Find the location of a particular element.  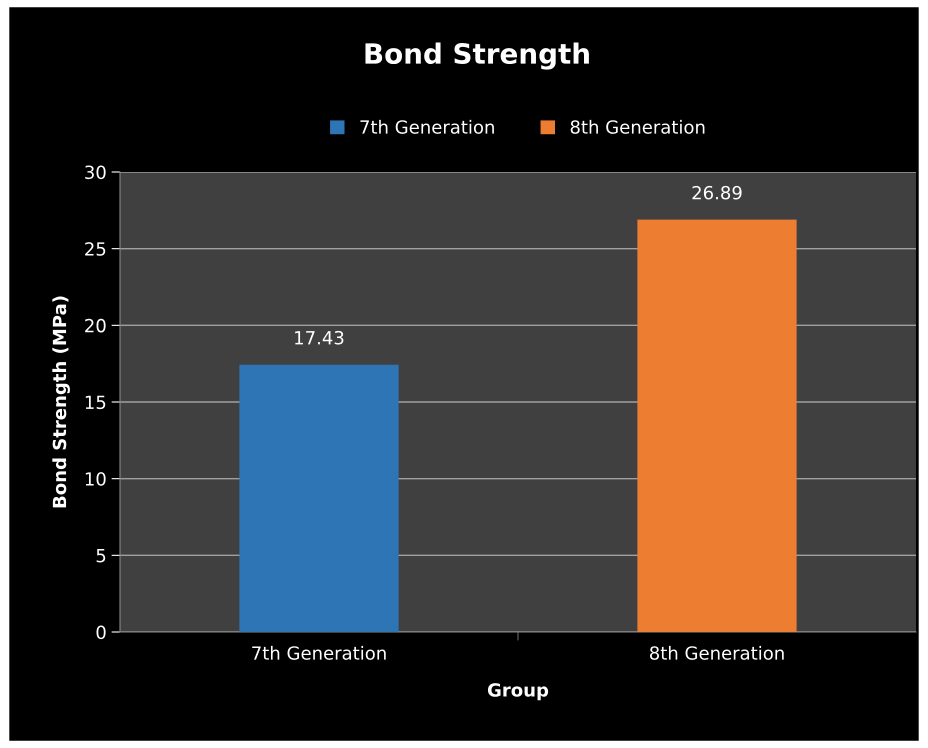

y-tick-label: 15 is located at coordinates (96, 403).